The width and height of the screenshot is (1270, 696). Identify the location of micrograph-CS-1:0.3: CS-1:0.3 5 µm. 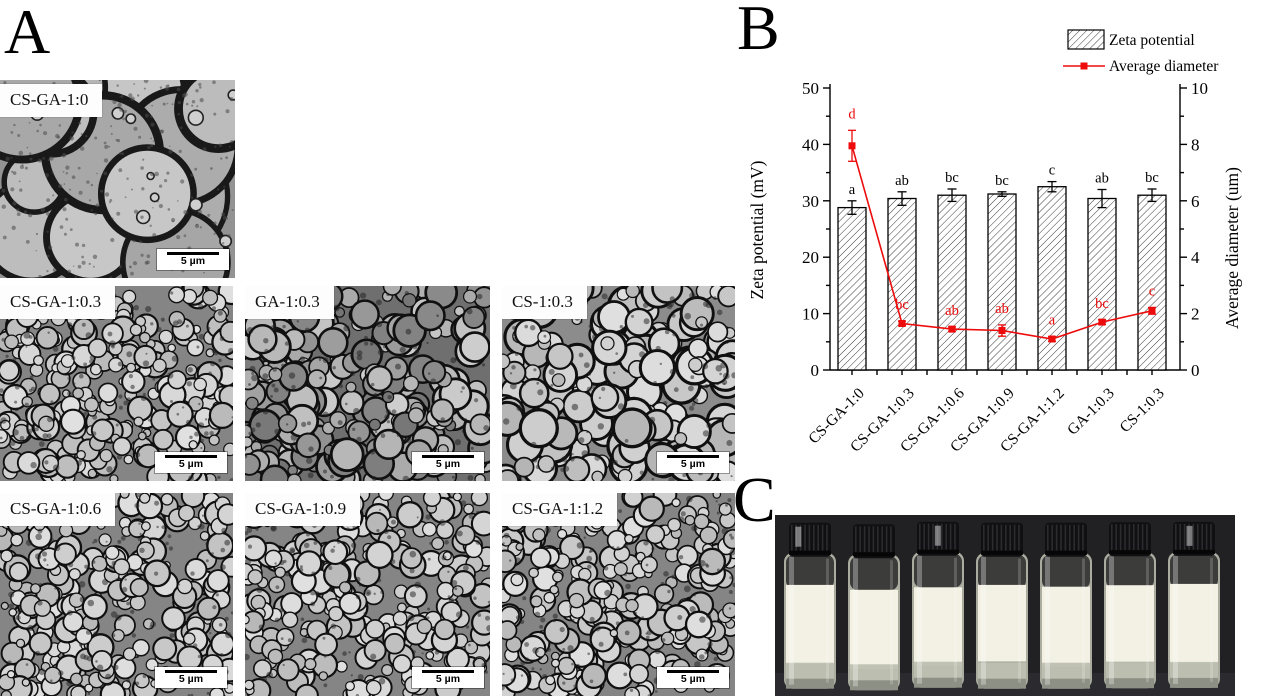
(618, 383).